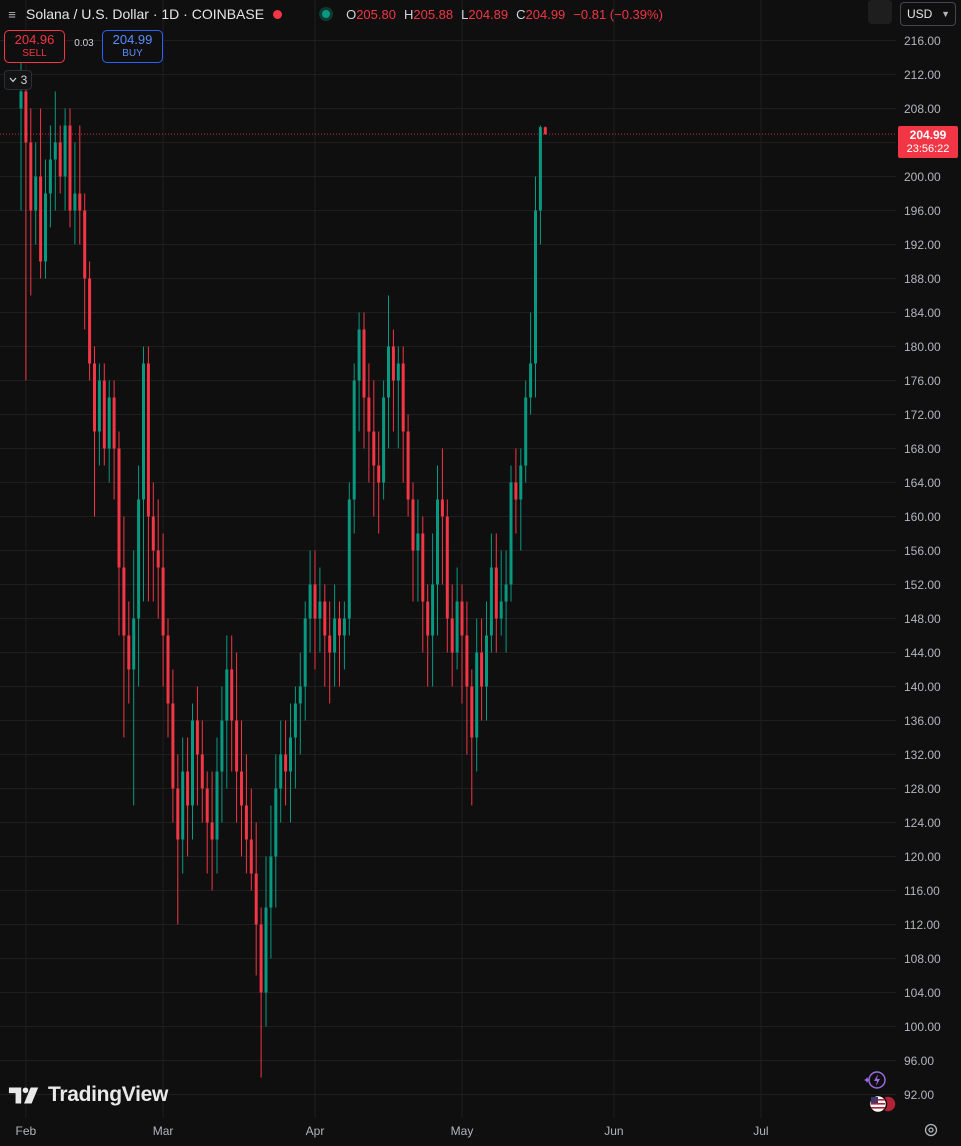 Image resolution: width=961 pixels, height=1146 pixels. What do you see at coordinates (480, 1132) in the screenshot?
I see `time-axis: Feb Mar Apr May Jun Jul` at bounding box center [480, 1132].